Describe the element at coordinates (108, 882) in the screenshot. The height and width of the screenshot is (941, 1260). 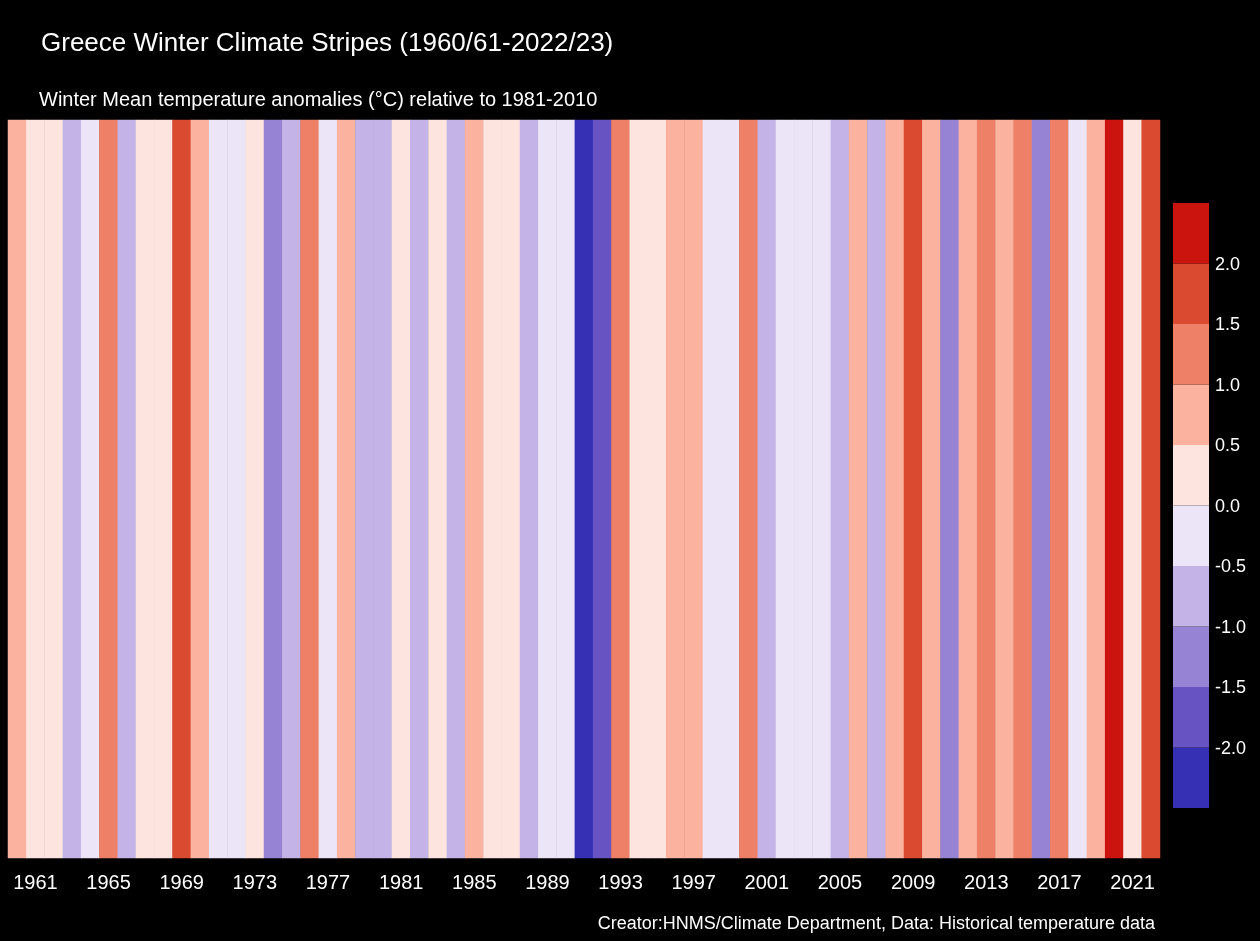
I see `x-tick-label: 1965` at that location.